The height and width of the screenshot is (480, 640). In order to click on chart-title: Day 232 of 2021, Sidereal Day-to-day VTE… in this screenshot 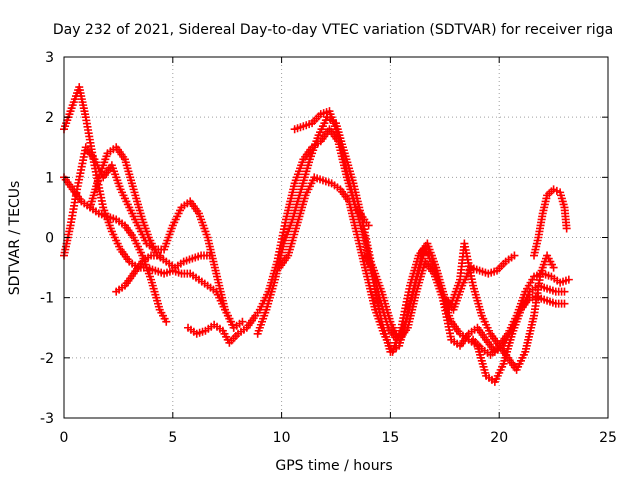, I will do `click(333, 30)`.